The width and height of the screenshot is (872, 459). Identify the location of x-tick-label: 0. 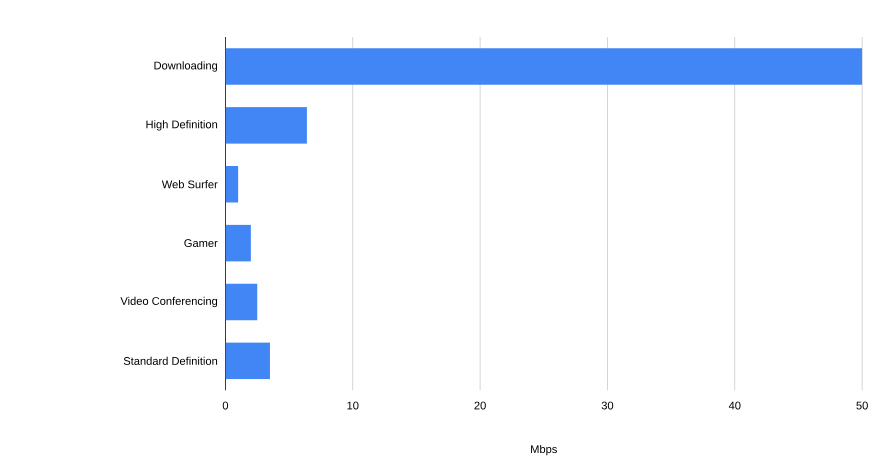
(225, 406).